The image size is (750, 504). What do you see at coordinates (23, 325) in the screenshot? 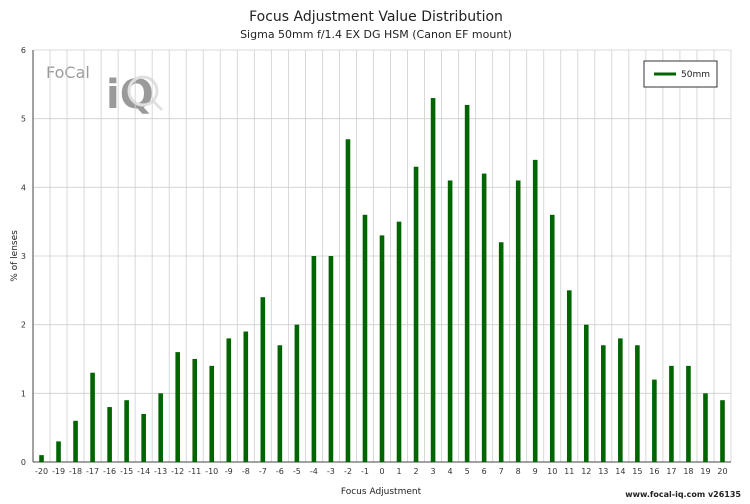
I see `y-tick-label: 2` at bounding box center [23, 325].